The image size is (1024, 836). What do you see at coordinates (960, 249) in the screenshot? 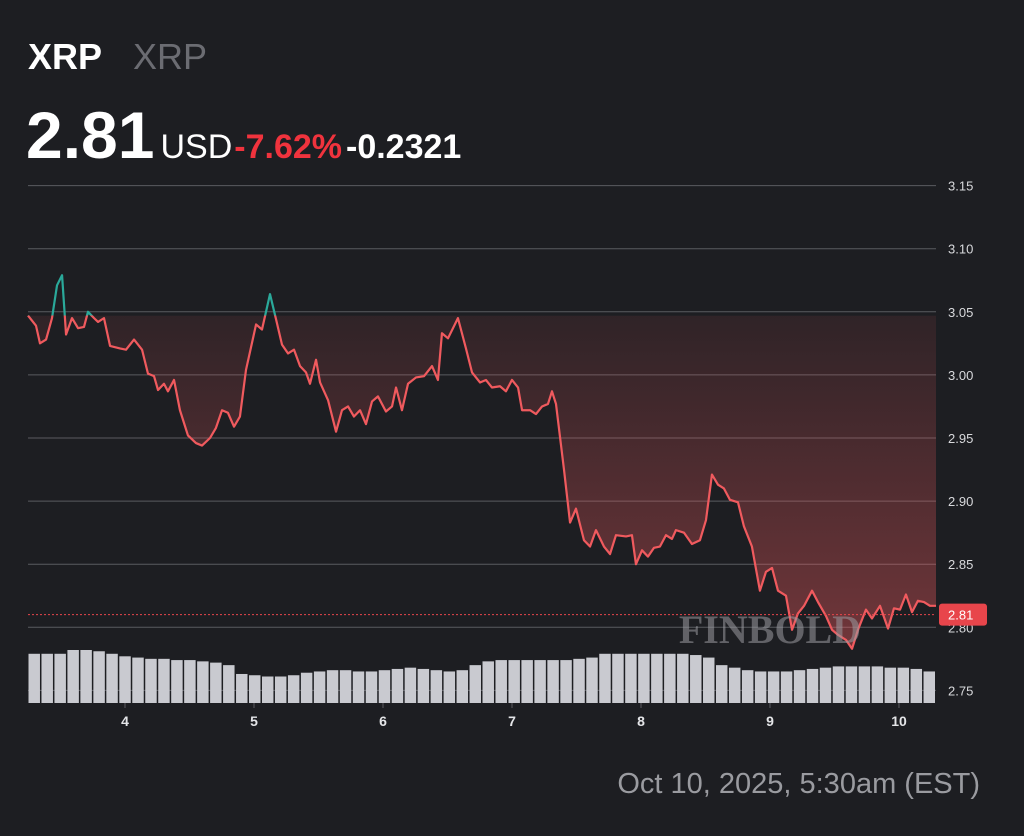
I see `y-tick-label: 3.10` at bounding box center [960, 249].